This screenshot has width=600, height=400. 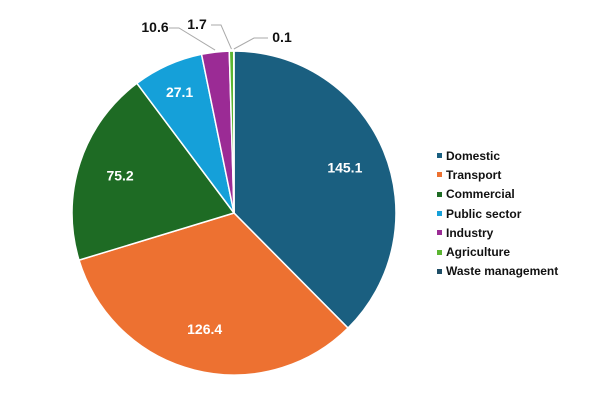 I want to click on data-label: 10.6, so click(x=154, y=27).